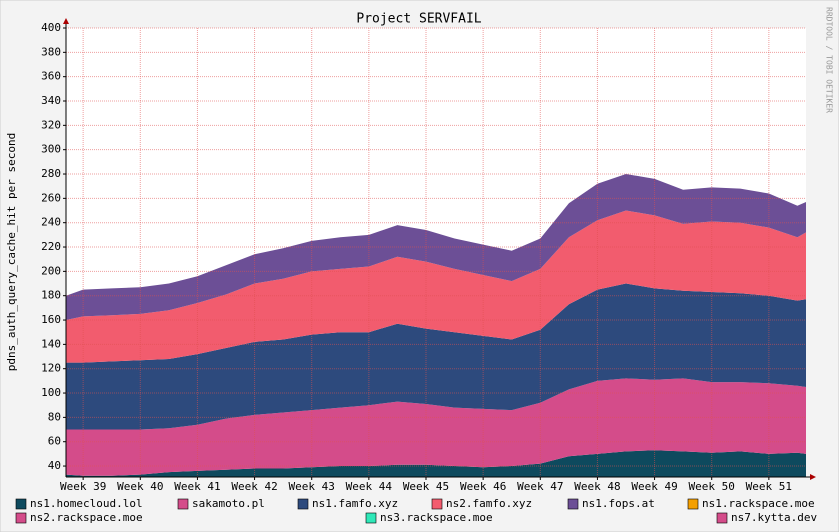 This screenshot has width=839, height=532. What do you see at coordinates (51, 368) in the screenshot?
I see `y-tick-label: 120` at bounding box center [51, 368].